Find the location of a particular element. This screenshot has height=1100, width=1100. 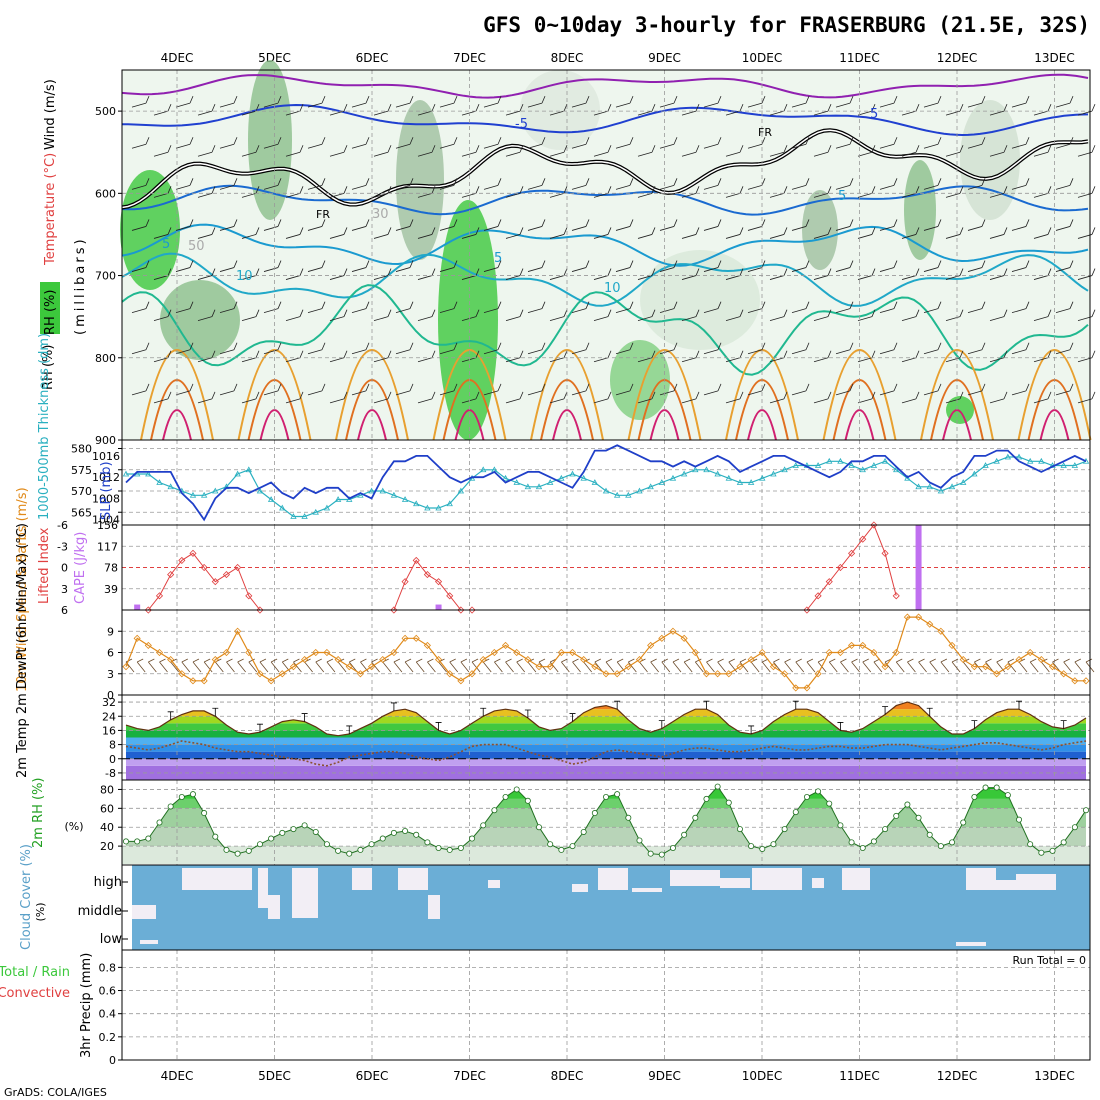

axis-tick-label: 900 is located at coordinates (105, 440).